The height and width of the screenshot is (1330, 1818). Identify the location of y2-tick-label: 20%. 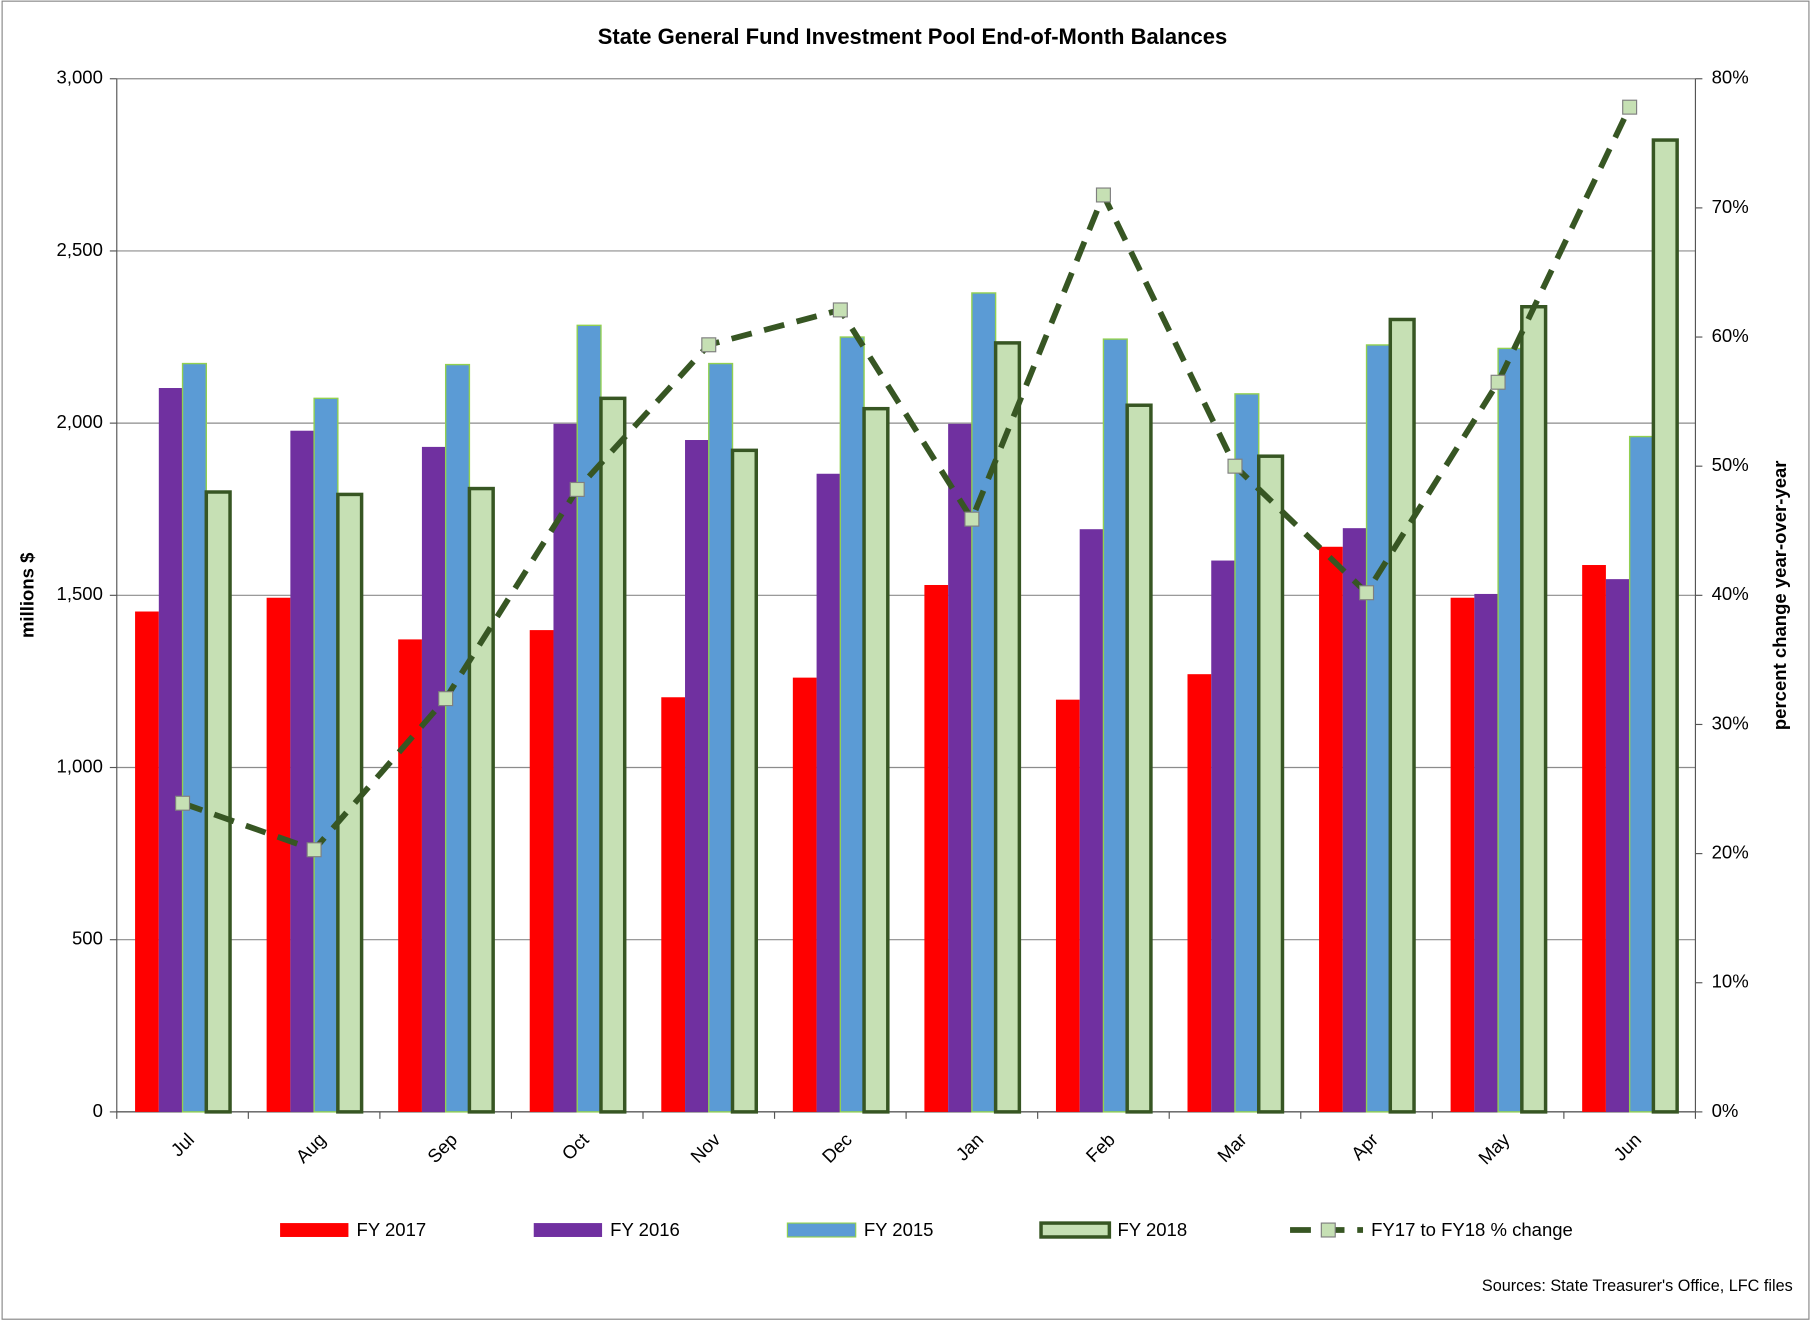
(1730, 851).